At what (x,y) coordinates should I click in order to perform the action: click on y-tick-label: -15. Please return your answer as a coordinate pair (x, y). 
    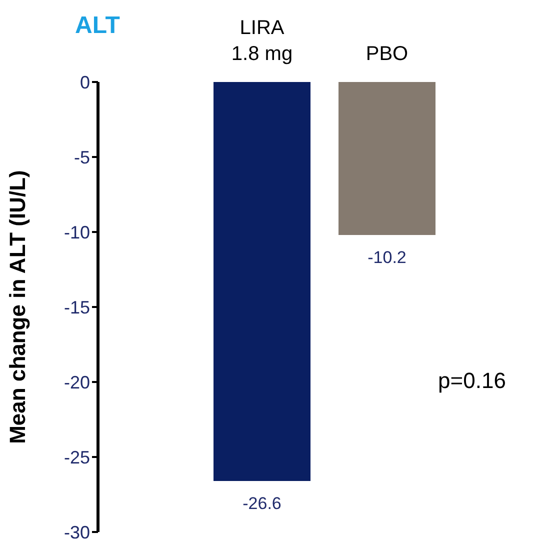
    Looking at the image, I should click on (77, 307).